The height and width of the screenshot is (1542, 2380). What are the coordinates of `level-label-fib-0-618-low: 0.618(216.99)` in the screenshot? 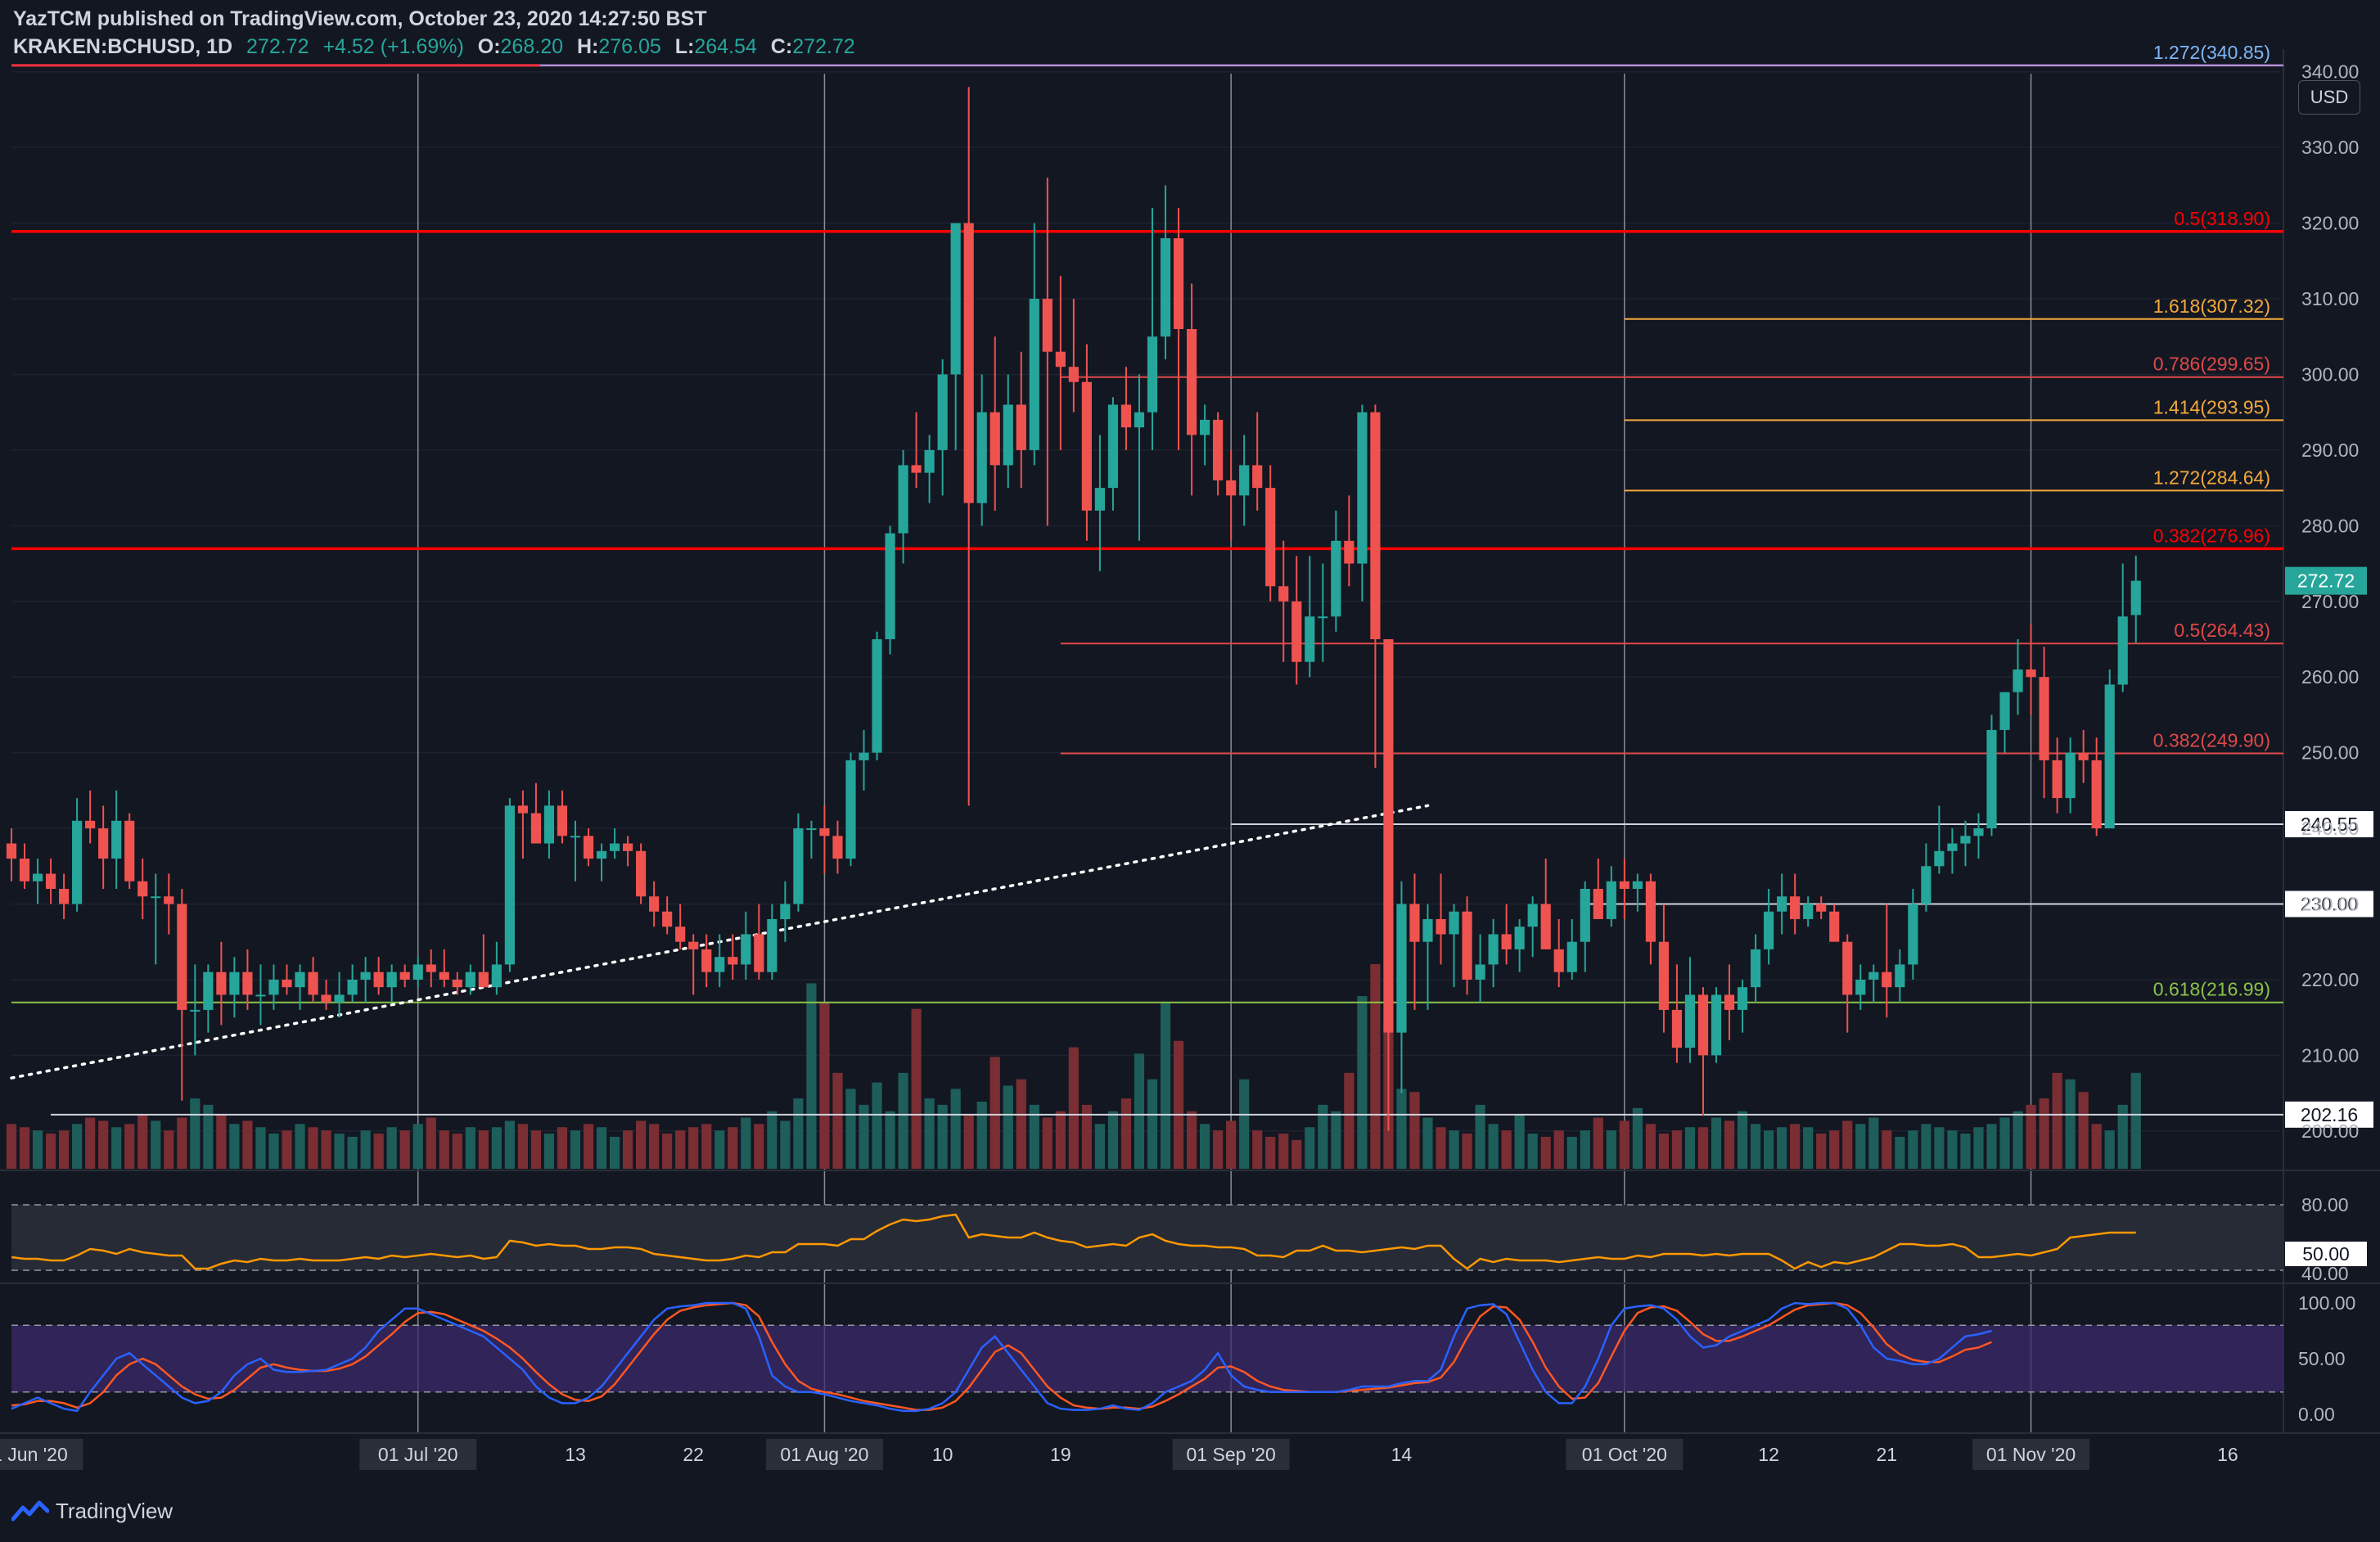 It's located at (2211, 990).